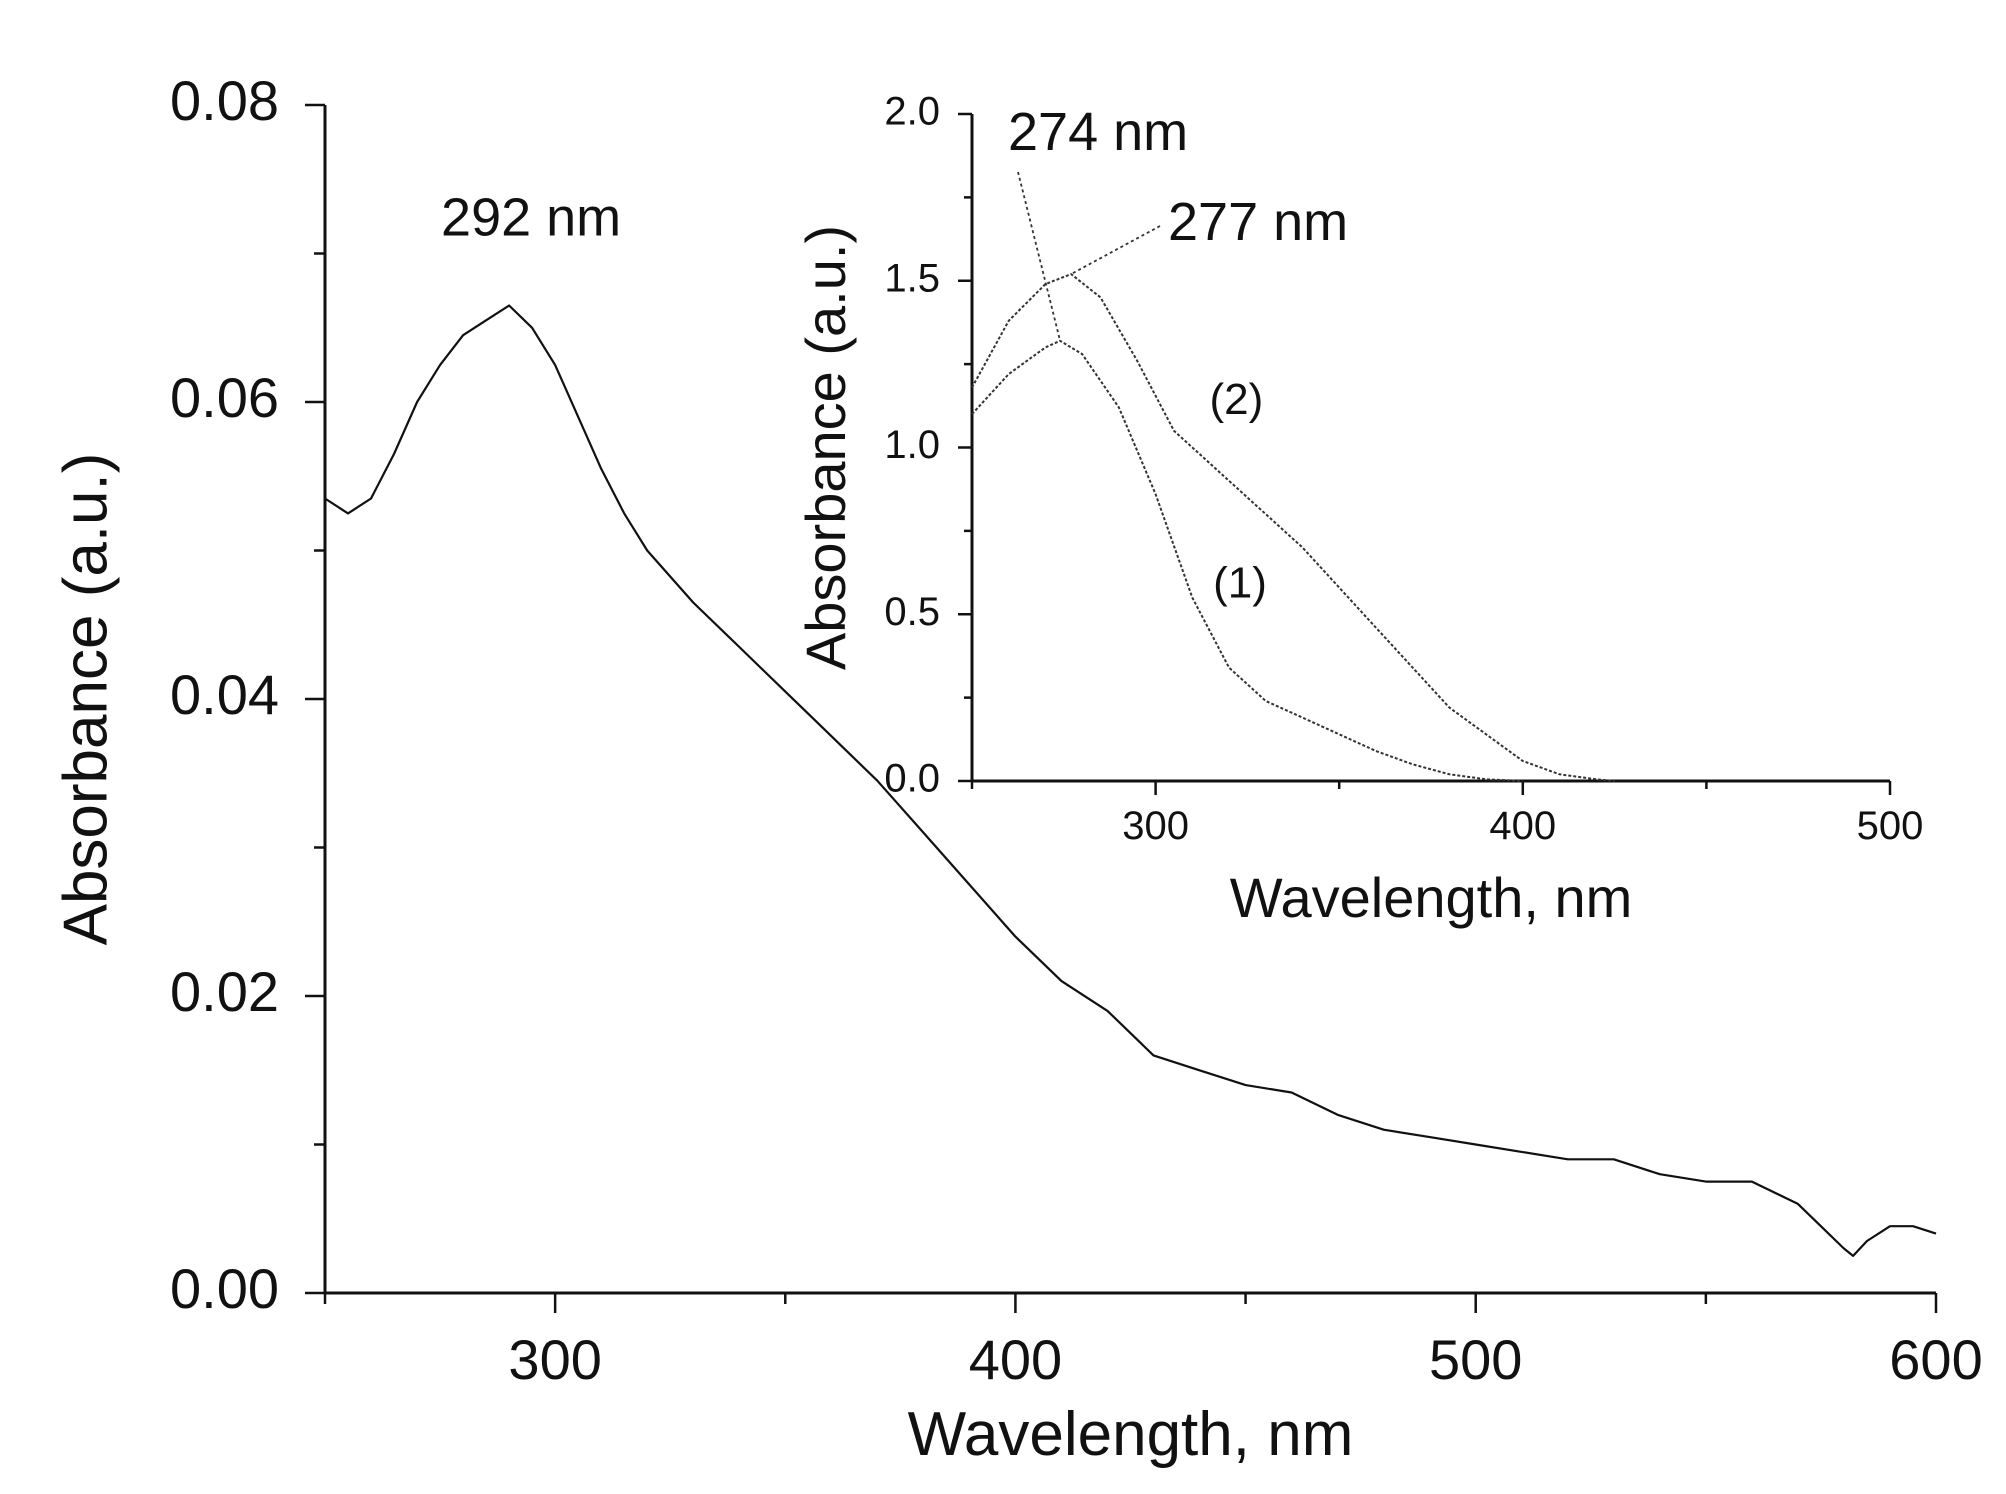  Describe the element at coordinates (1236, 399) in the screenshot. I see `inset-curve-label-2: (2)` at that location.